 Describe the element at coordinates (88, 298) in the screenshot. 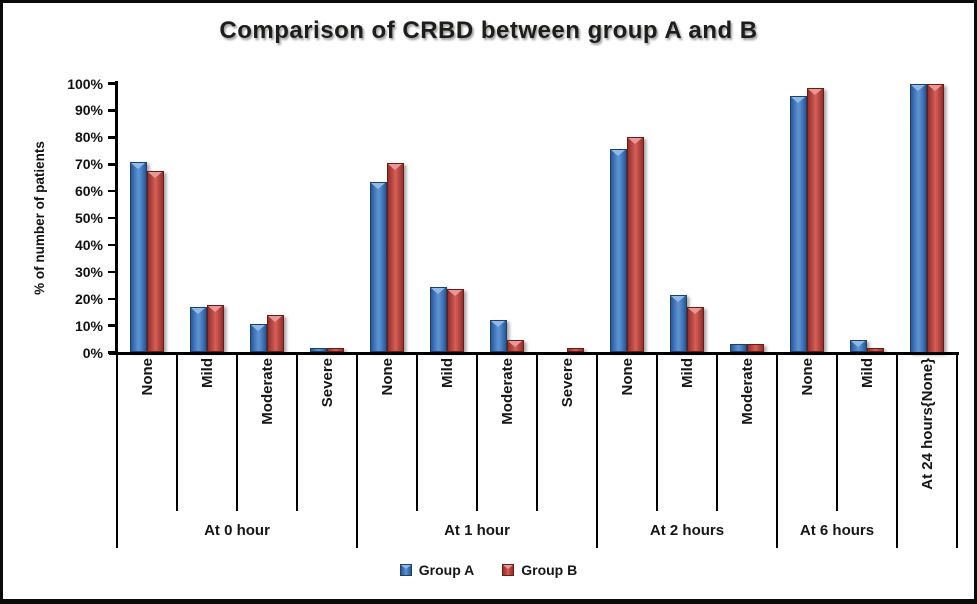

I see `y-tick-label: 20%` at that location.